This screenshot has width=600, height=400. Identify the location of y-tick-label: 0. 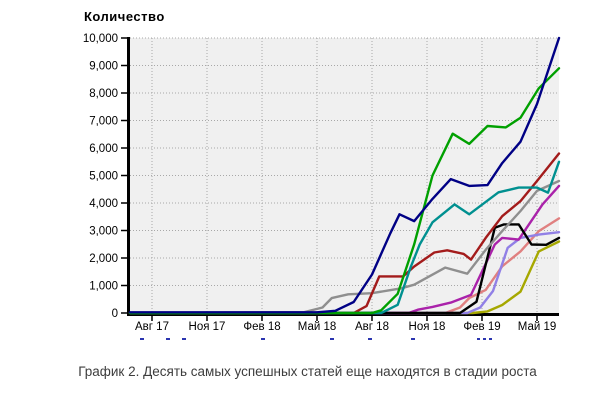
(115, 314).